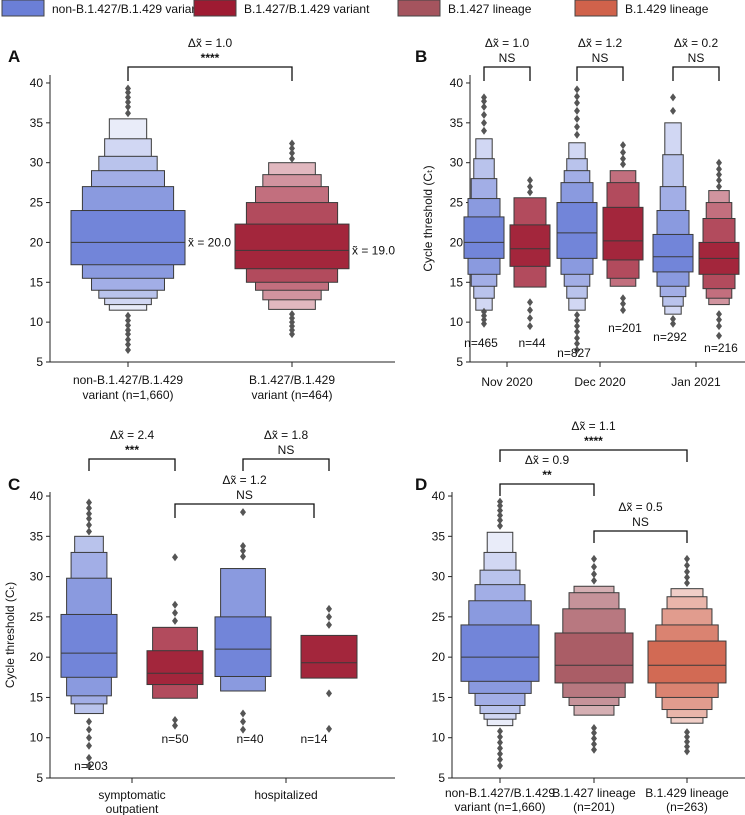 Image resolution: width=745 pixels, height=815 pixels. Describe the element at coordinates (600, 382) in the screenshot. I see `x-tick-label: Dec 2020` at that location.